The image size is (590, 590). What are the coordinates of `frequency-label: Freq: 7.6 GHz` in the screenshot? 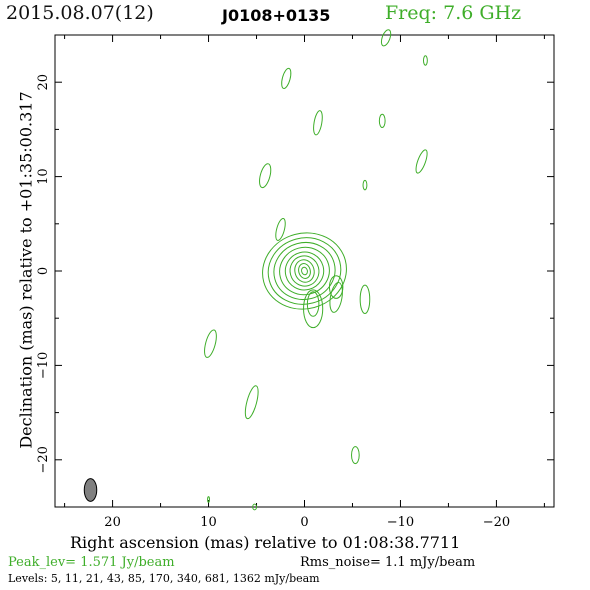 It's located at (453, 13).